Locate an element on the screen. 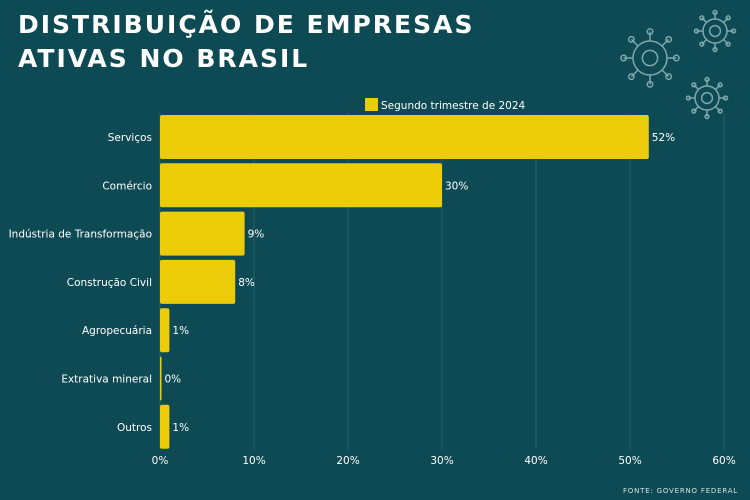 This screenshot has height=500, width=750. x-axis-ticks: 0% 10% 20% 30% 40% 50% 60% is located at coordinates (444, 461).